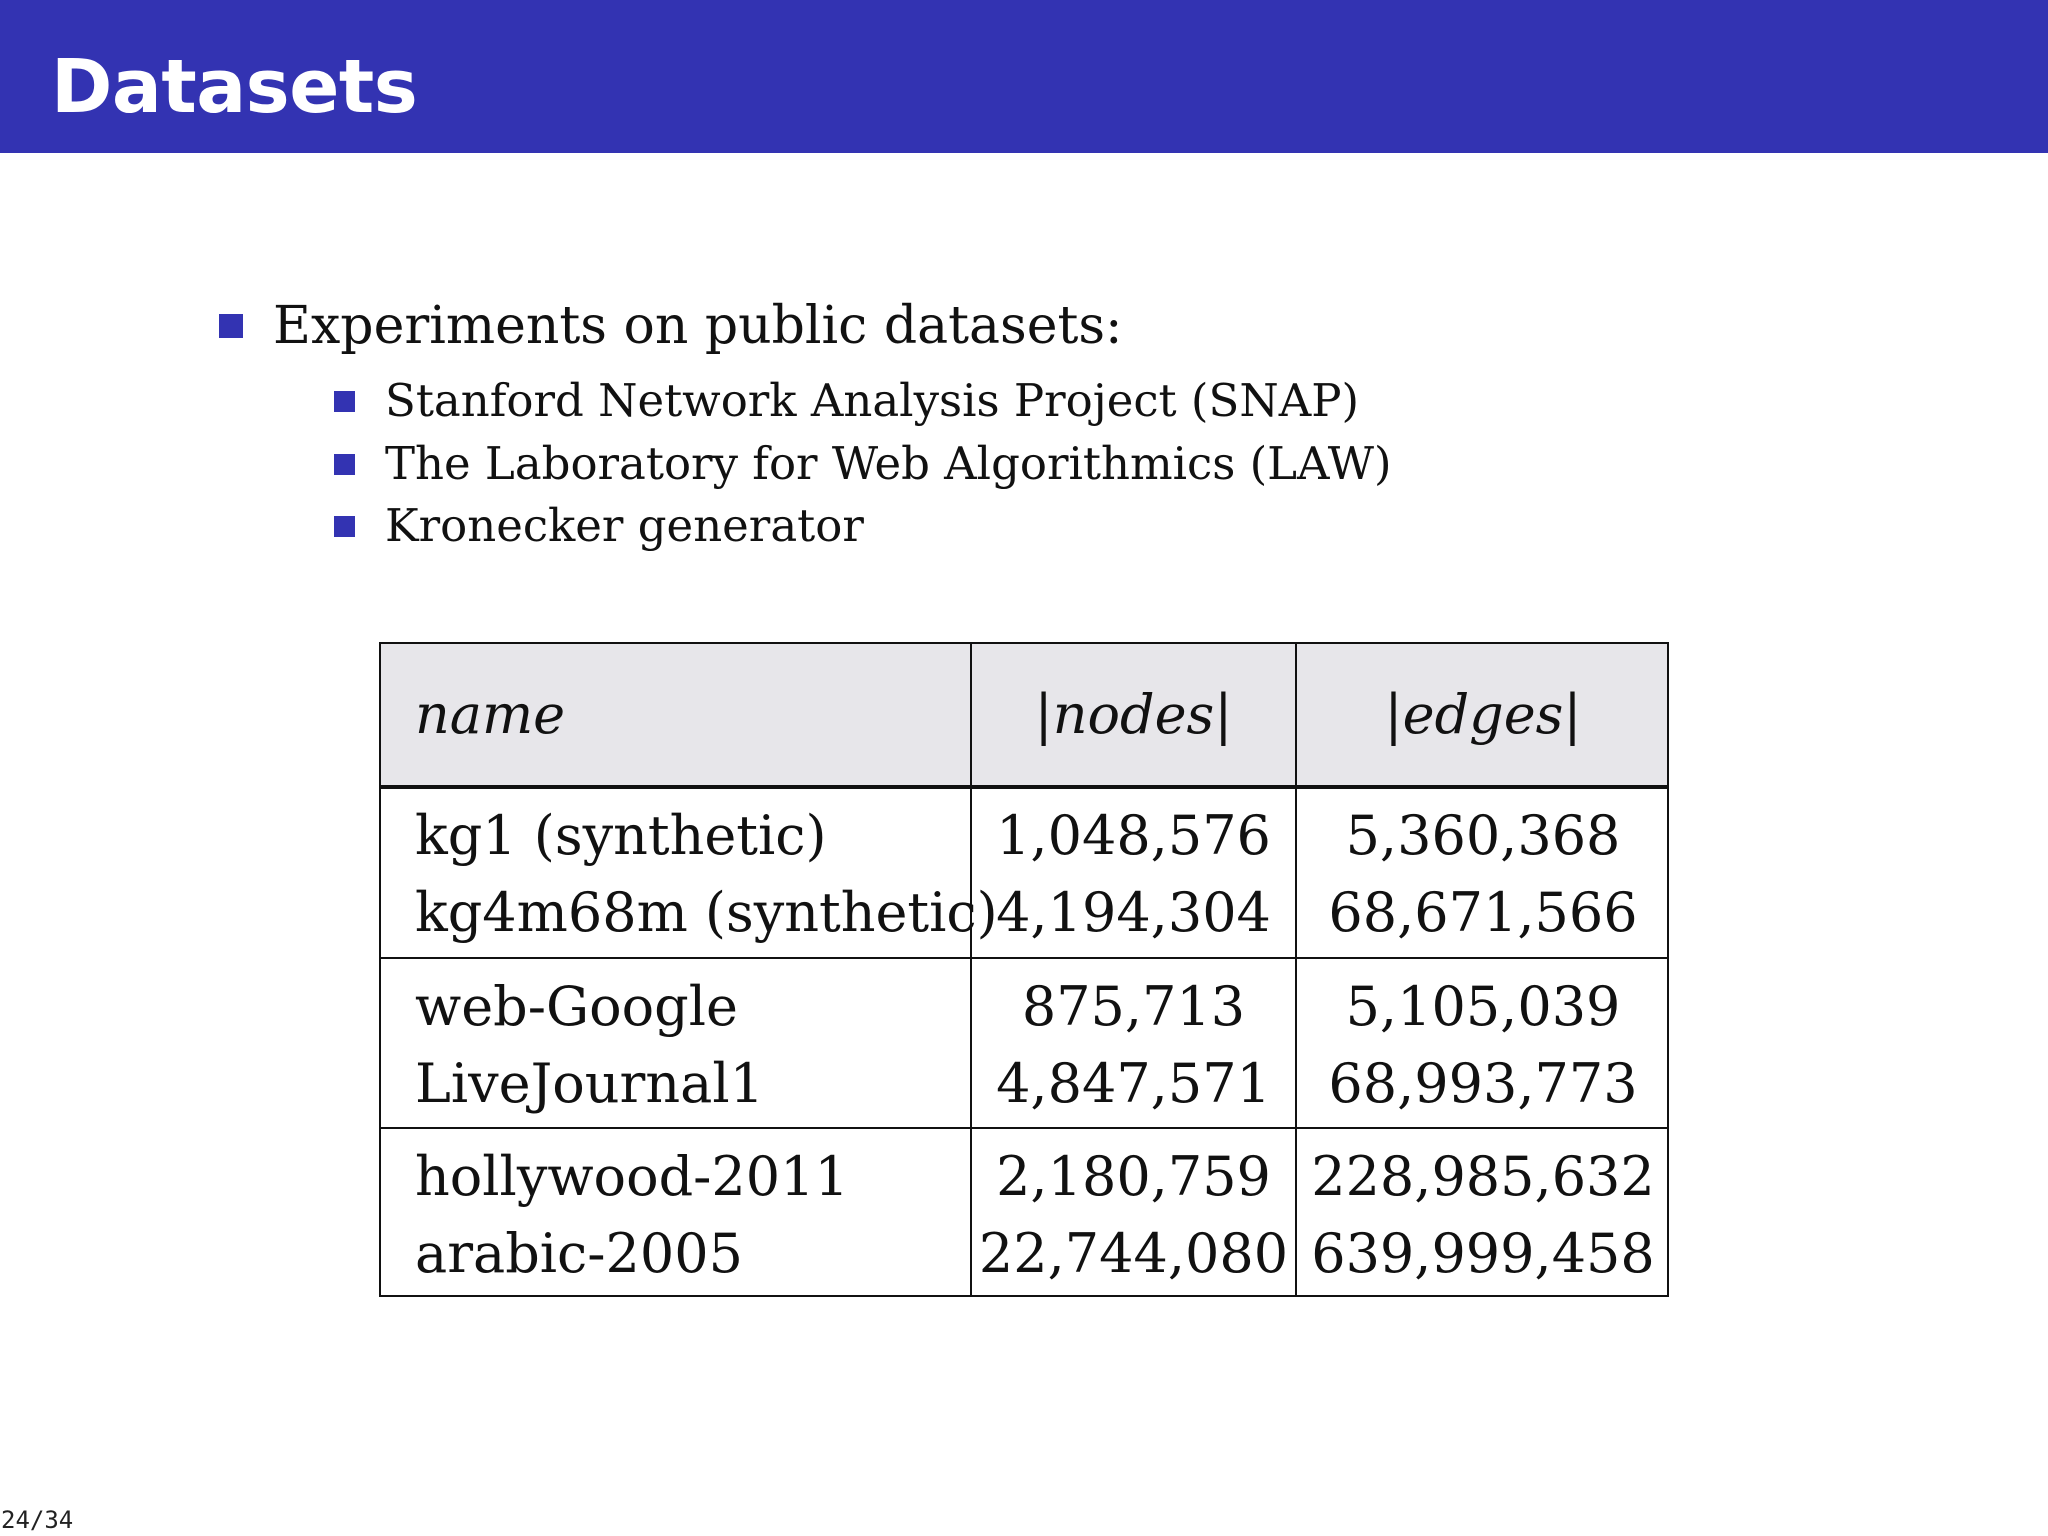 The image size is (2048, 1536). Describe the element at coordinates (1483, 1253) in the screenshot. I see `table-cell-edges: 639,999,458` at that location.